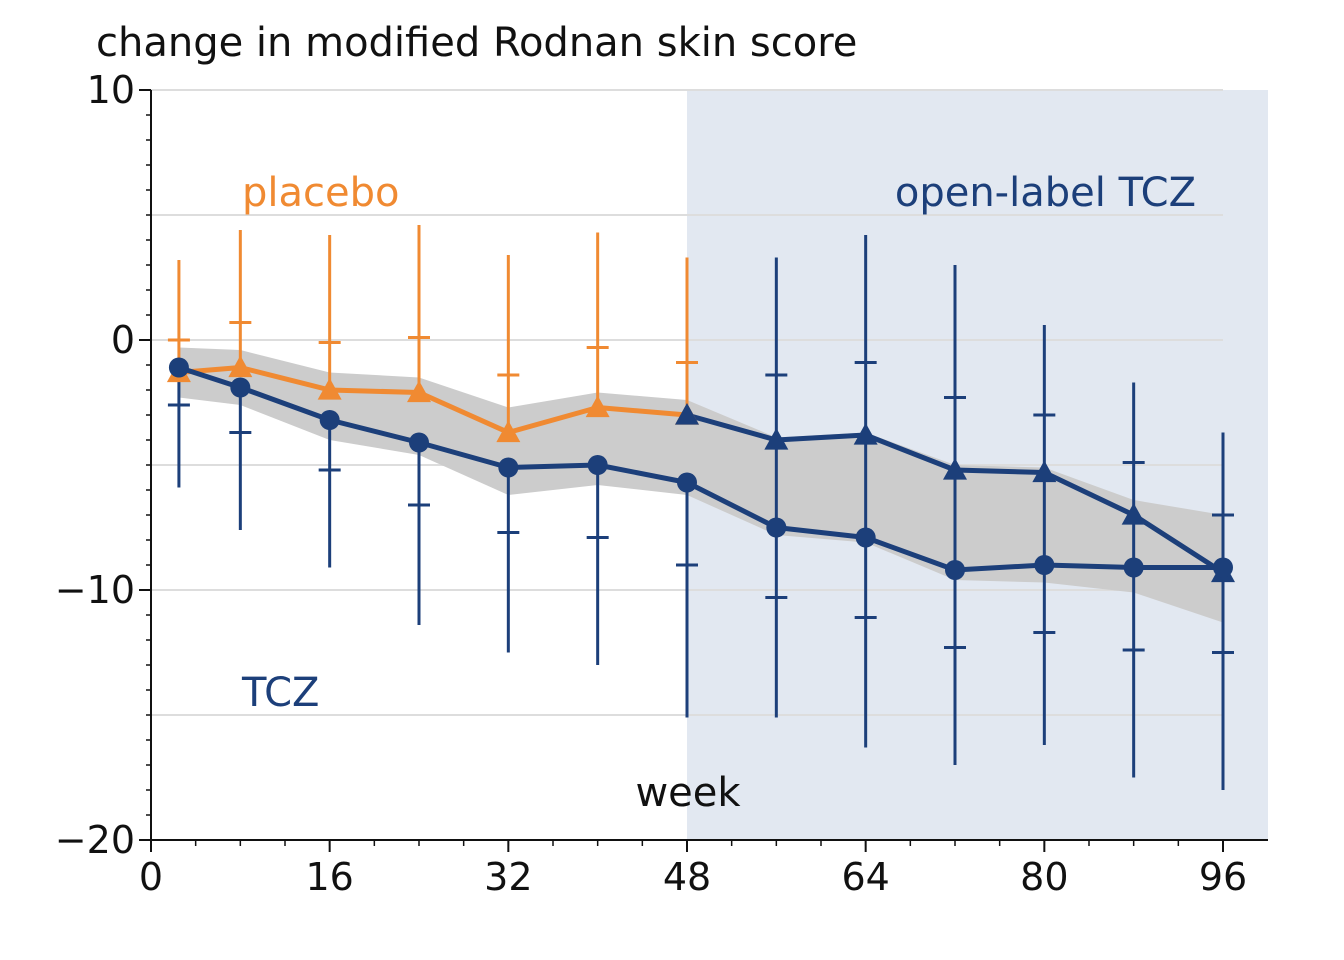 The image size is (1344, 960). Describe the element at coordinates (111, 90) in the screenshot. I see `y-tick-label: 10` at that location.